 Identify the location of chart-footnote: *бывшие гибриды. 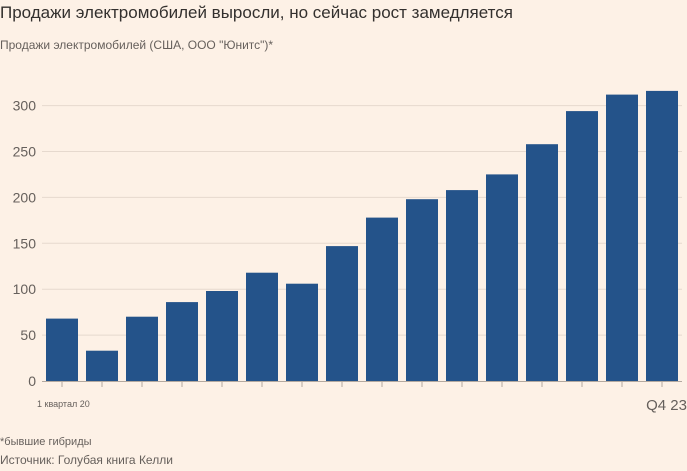
(46, 442).